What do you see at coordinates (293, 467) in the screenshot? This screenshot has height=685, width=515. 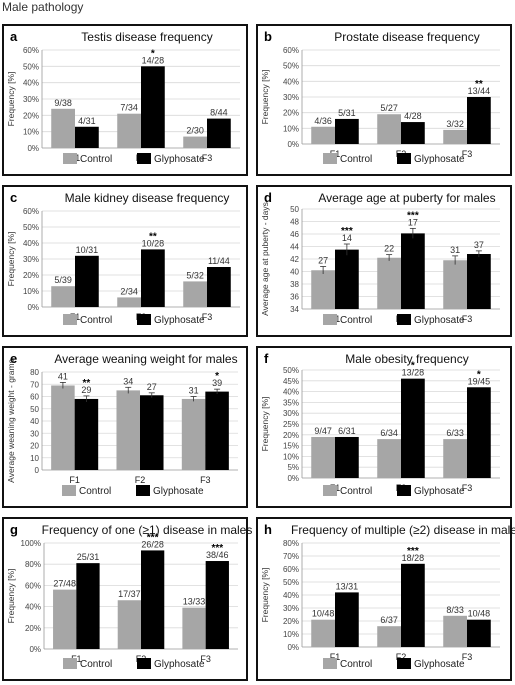 I see `y-tick-label: 5%` at bounding box center [293, 467].